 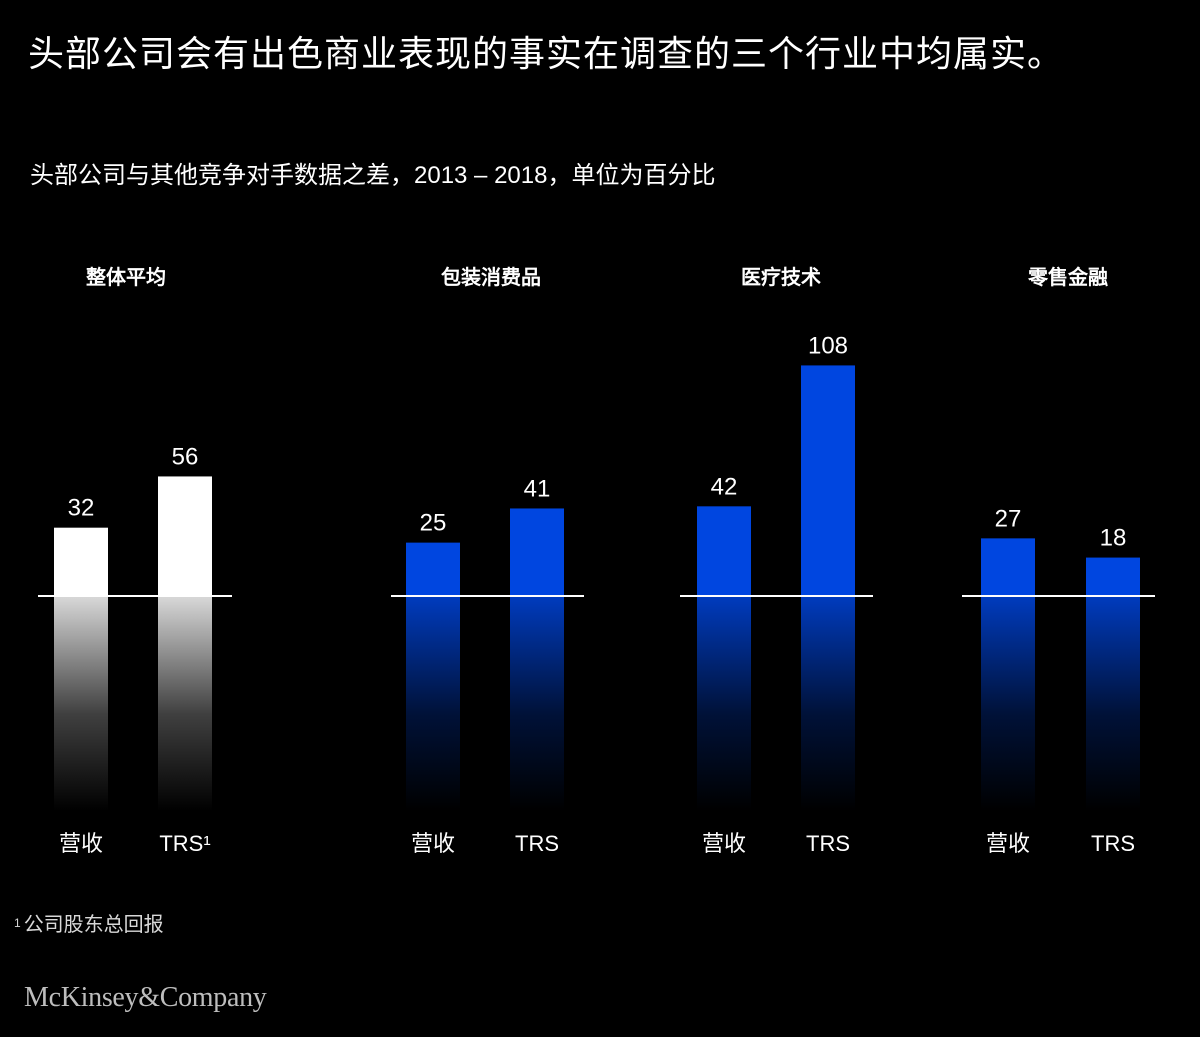 What do you see at coordinates (537, 488) in the screenshot?
I see `bar-value-label: 41` at bounding box center [537, 488].